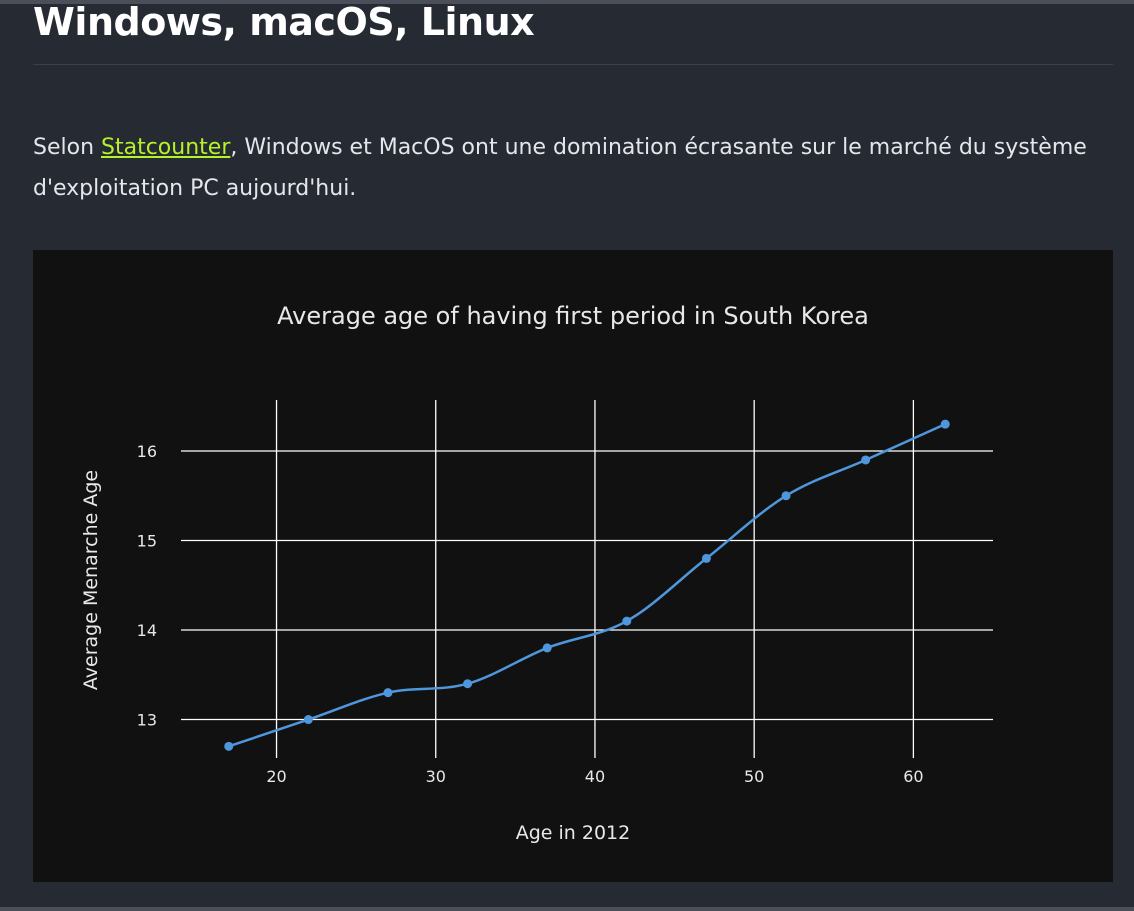  I want to click on x-tick-label-50: 50, so click(754, 776).